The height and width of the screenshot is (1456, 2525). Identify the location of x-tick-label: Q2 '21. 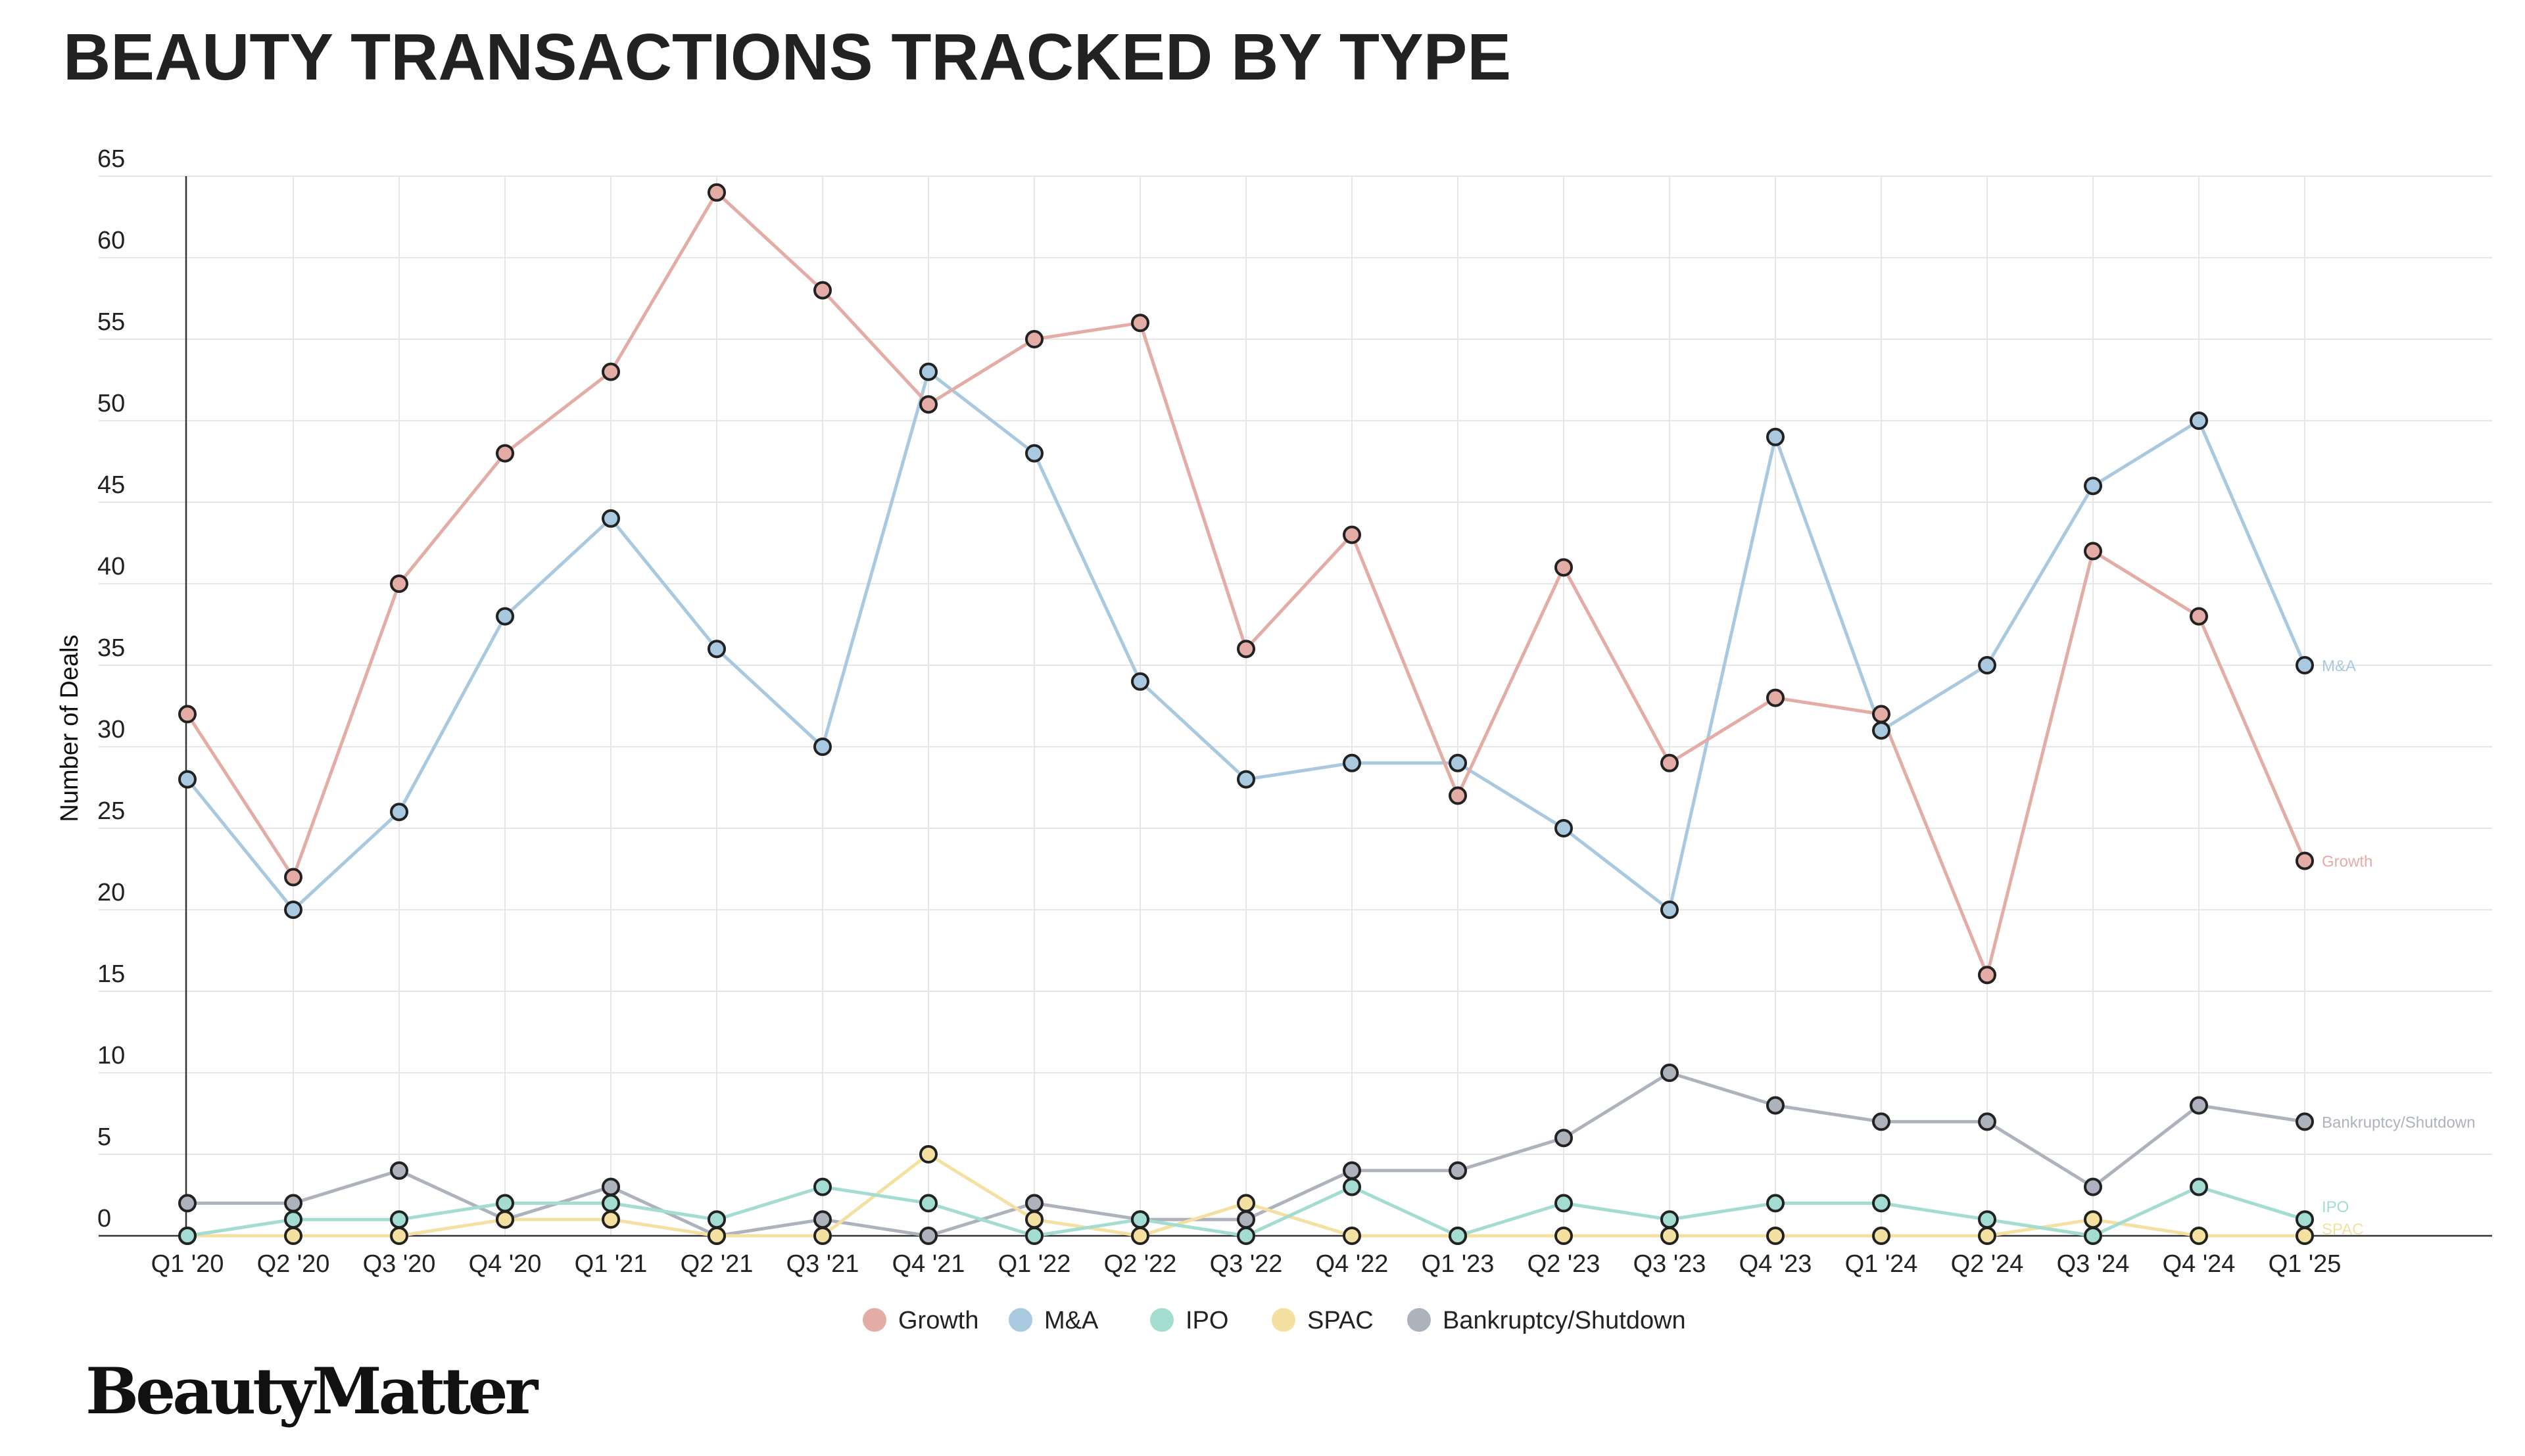
(717, 1264).